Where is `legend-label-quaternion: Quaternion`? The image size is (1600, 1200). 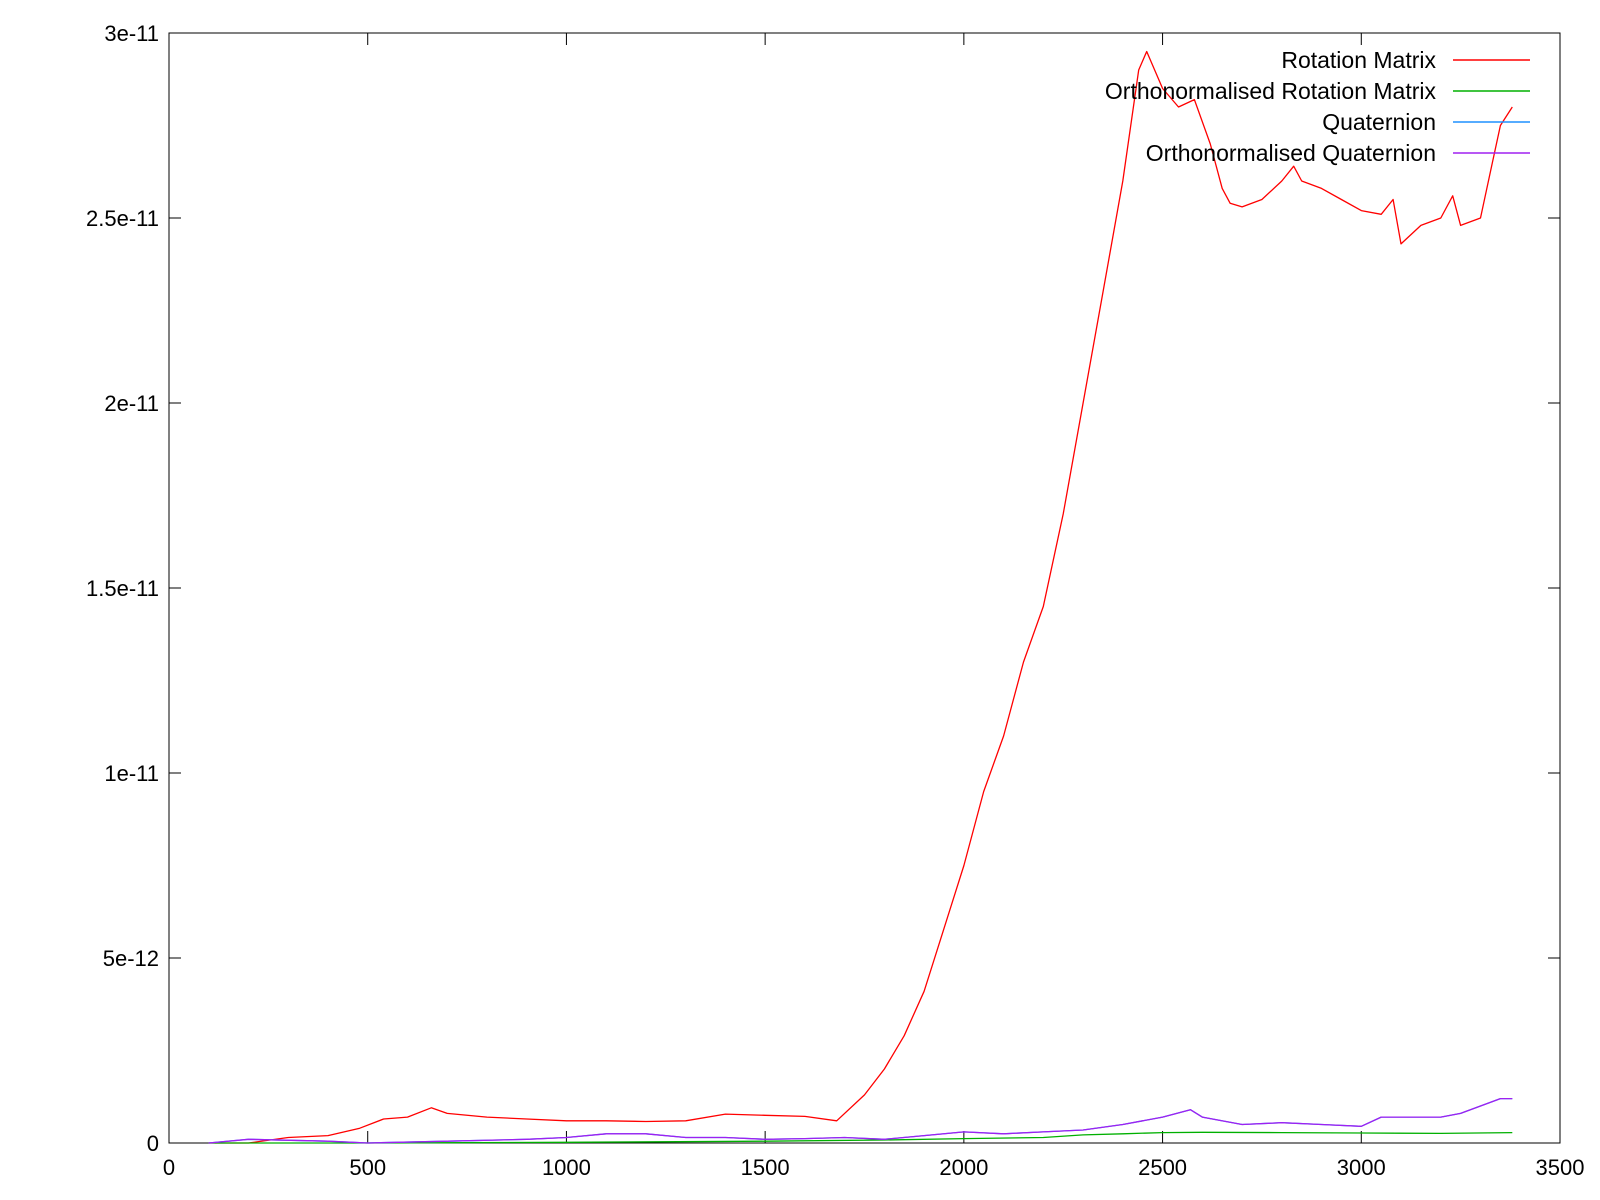
legend-label-quaternion: Quaternion is located at coordinates (1379, 122).